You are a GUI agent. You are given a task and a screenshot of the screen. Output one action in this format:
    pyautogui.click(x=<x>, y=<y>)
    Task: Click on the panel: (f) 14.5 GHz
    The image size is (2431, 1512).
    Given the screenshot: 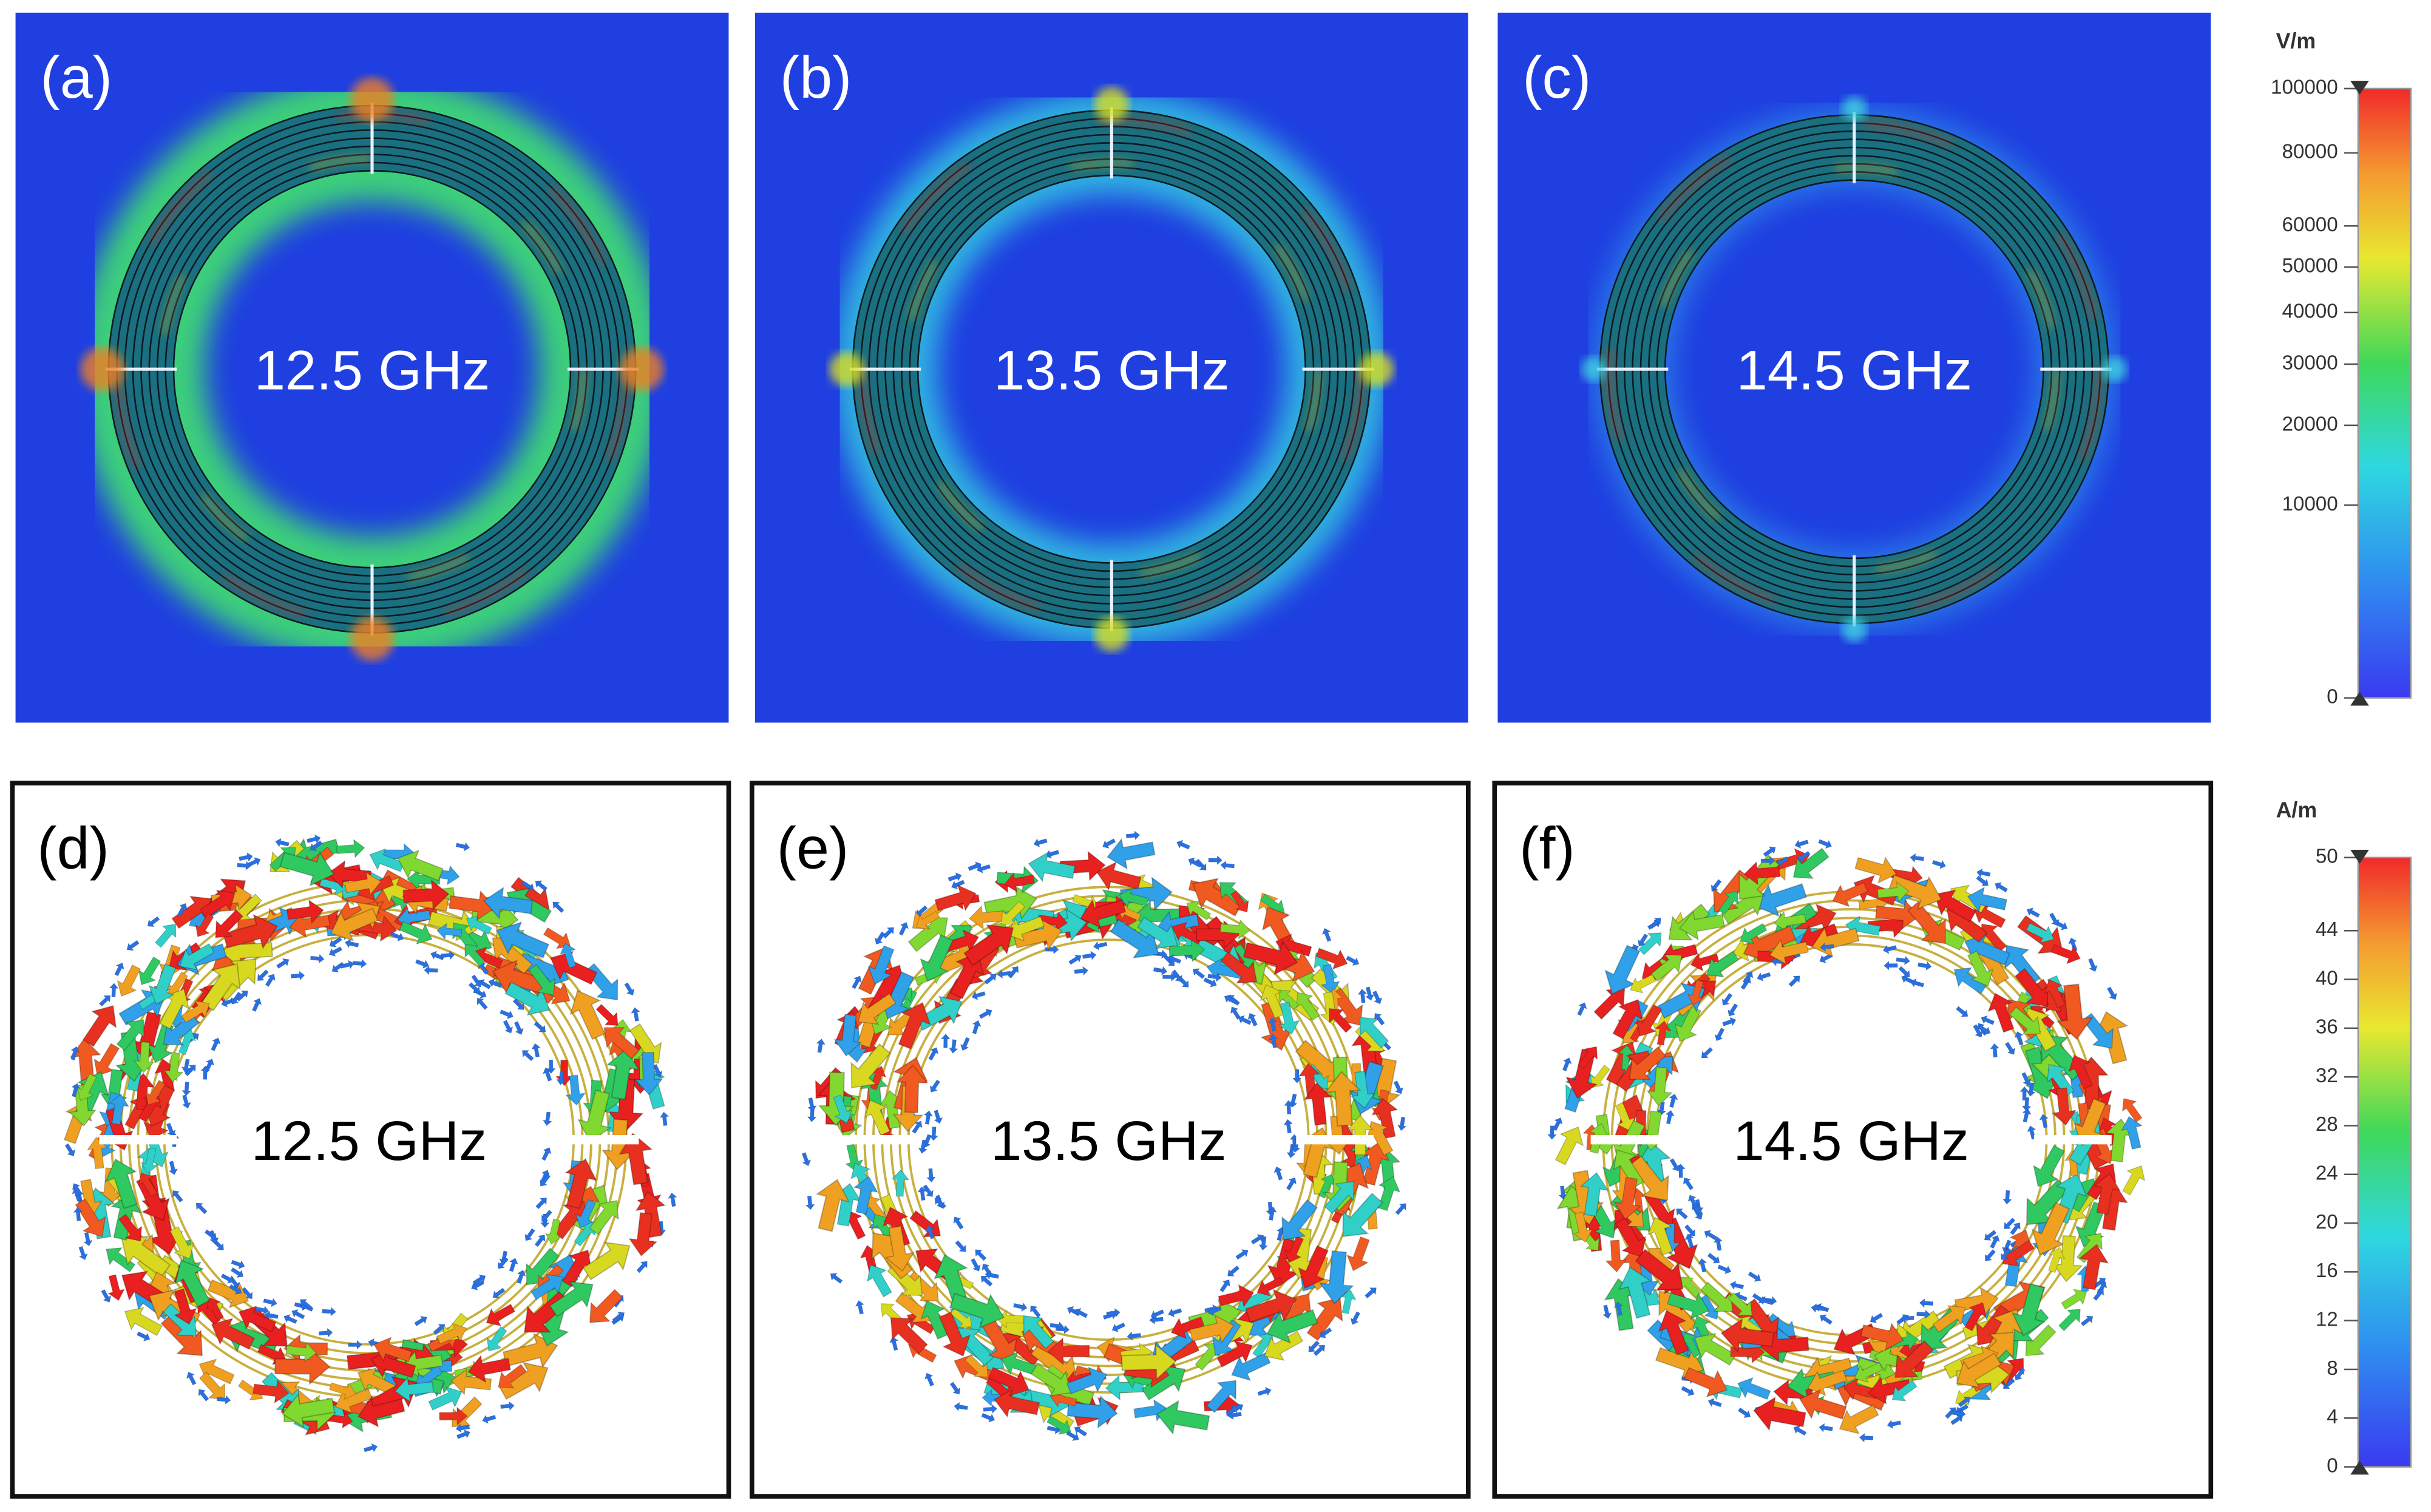 What is the action you would take?
    pyautogui.click(x=1853, y=1140)
    